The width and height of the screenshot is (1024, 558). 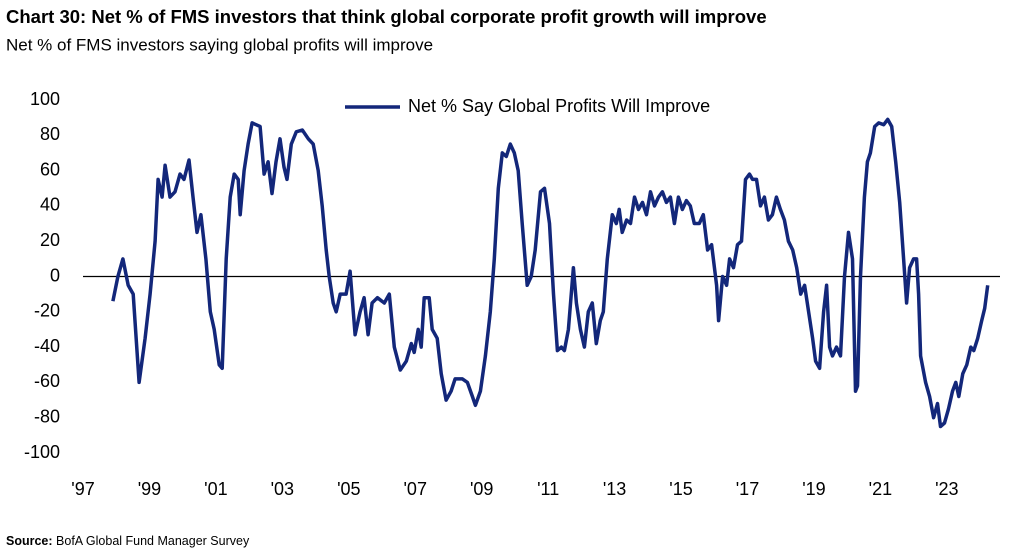 I want to click on x-tick-label: '99, so click(x=149, y=489).